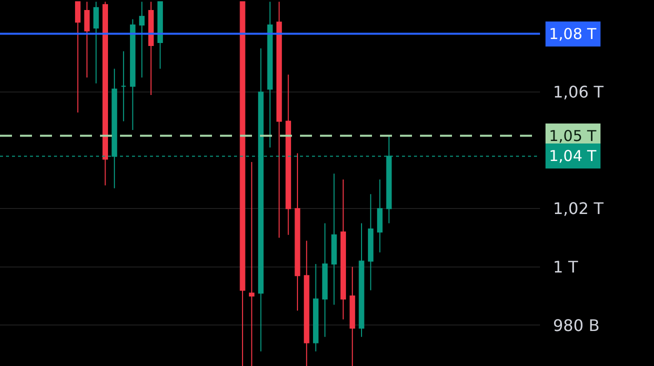 This screenshot has width=654, height=366. What do you see at coordinates (565, 267) in the screenshot?
I see `y-tick-label: 1 T` at bounding box center [565, 267].